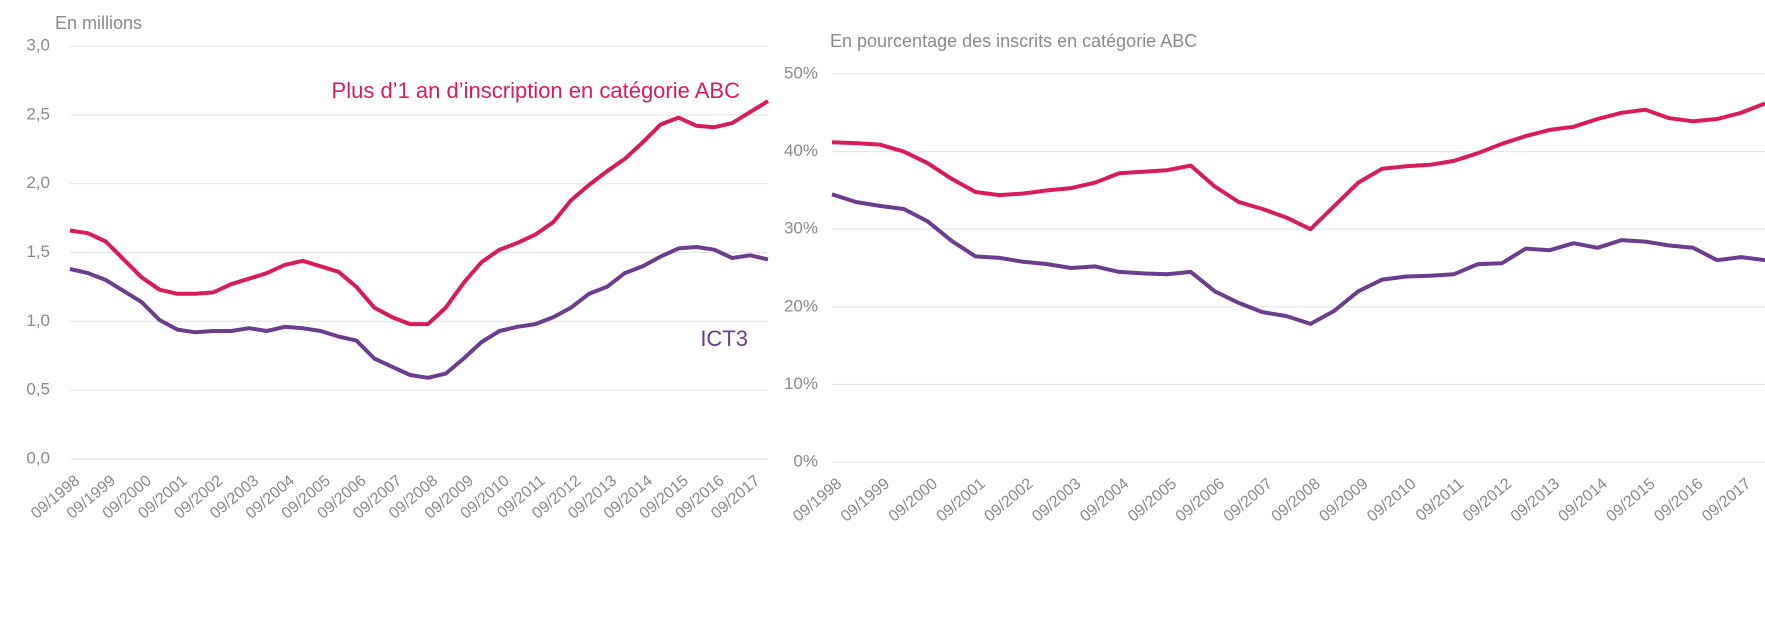 This screenshot has height=619, width=1765. Describe the element at coordinates (38, 44) in the screenshot. I see `y-tick-label: 3,0` at that location.